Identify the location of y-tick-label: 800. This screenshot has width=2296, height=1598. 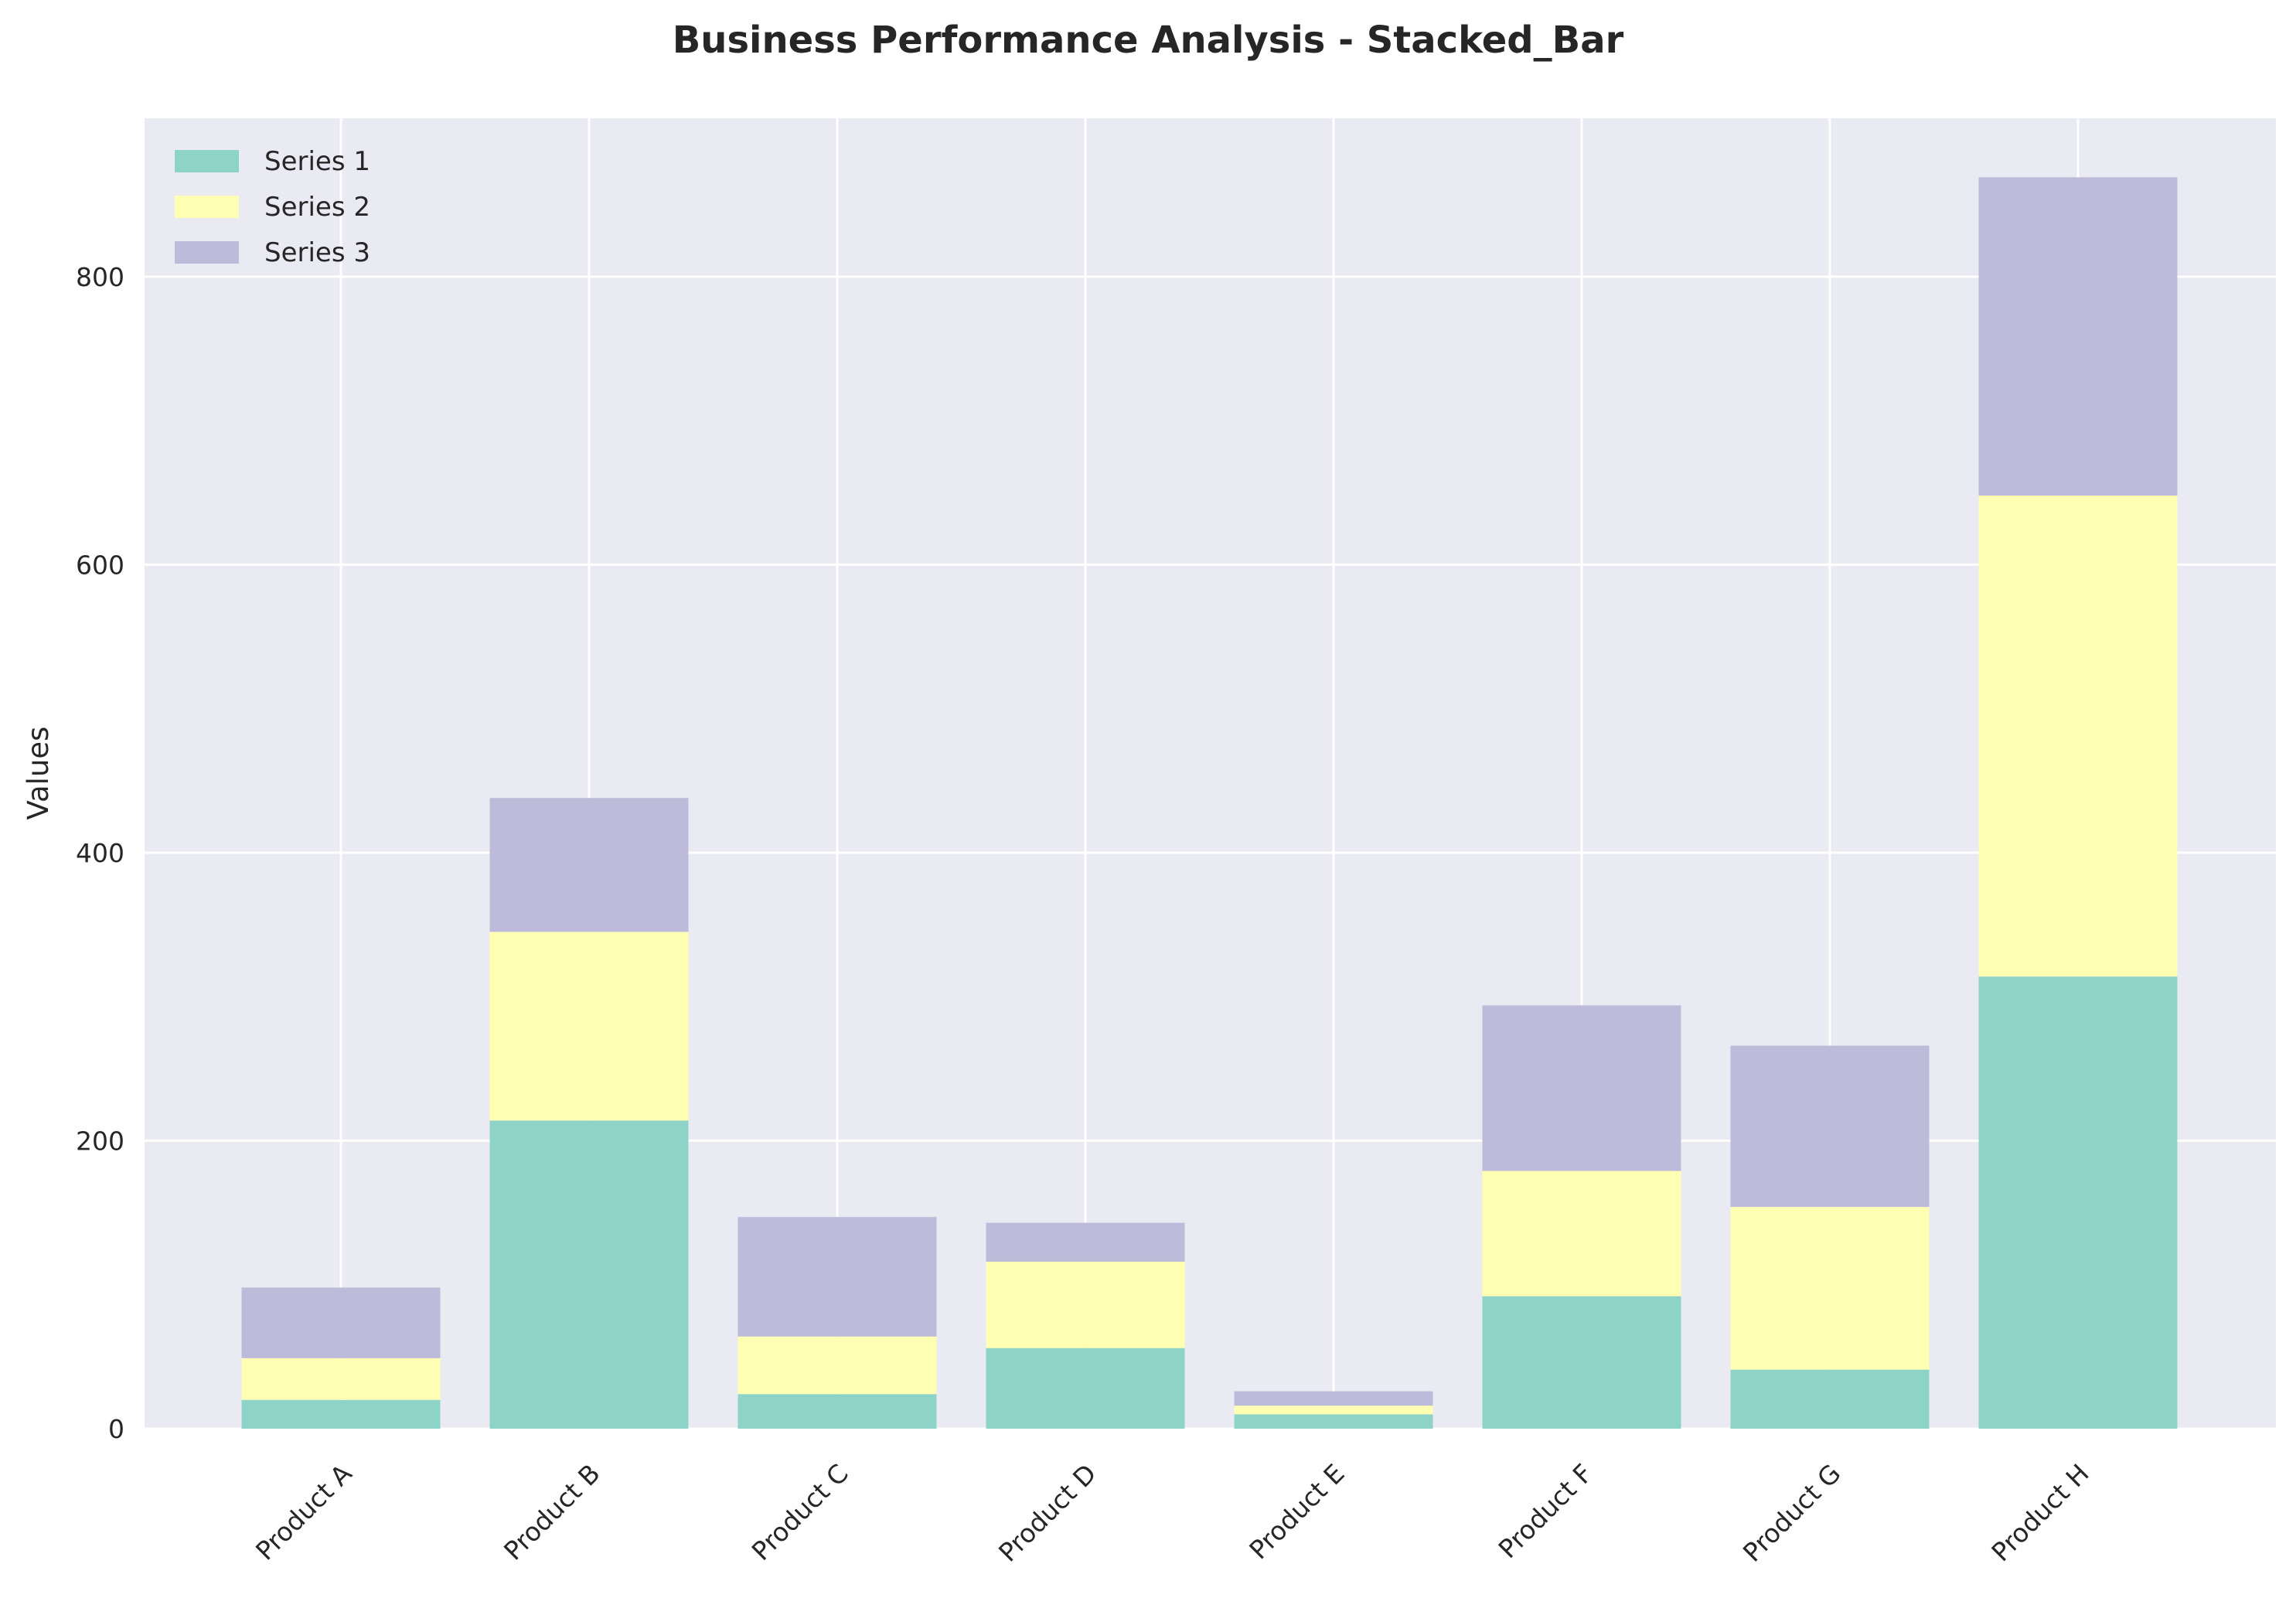
(100, 277).